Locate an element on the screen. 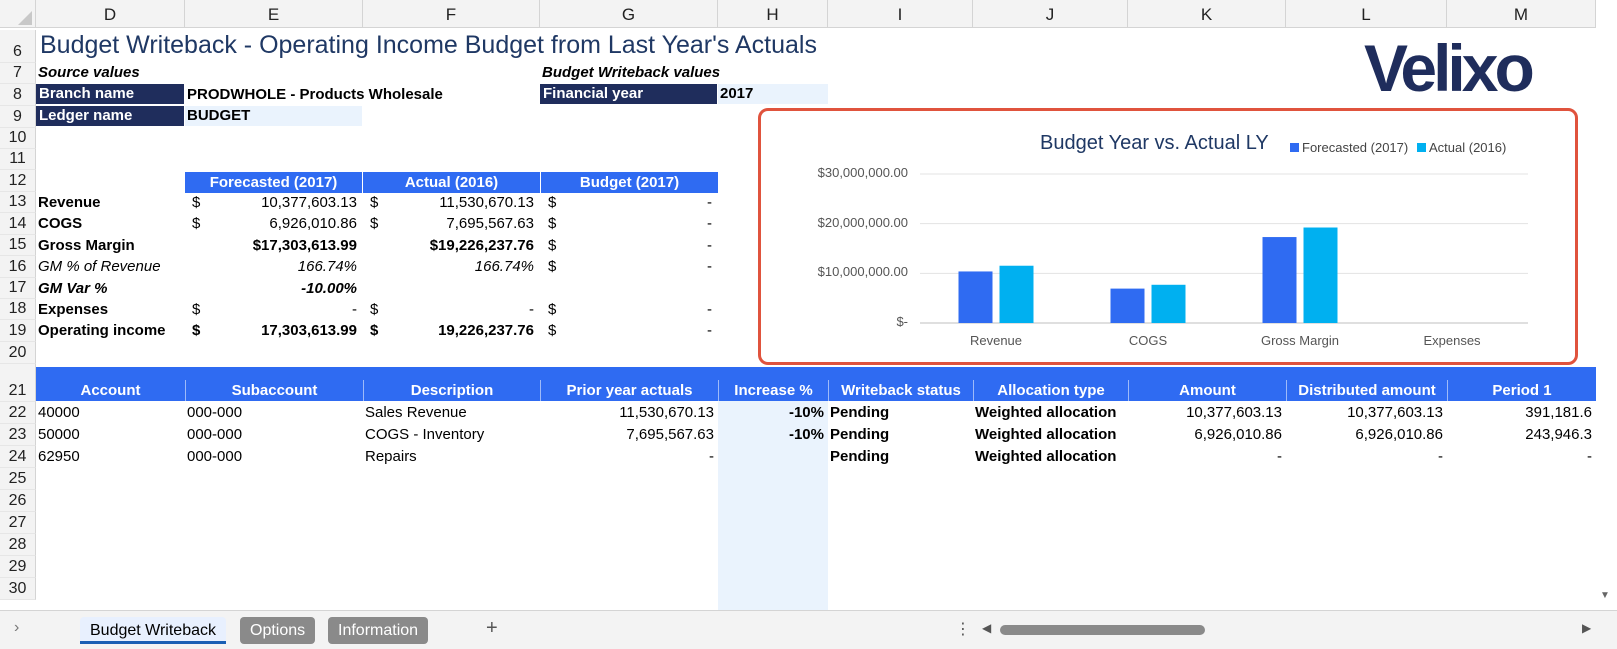 The width and height of the screenshot is (1617, 649). financial-year-label: Financial year is located at coordinates (628, 94).